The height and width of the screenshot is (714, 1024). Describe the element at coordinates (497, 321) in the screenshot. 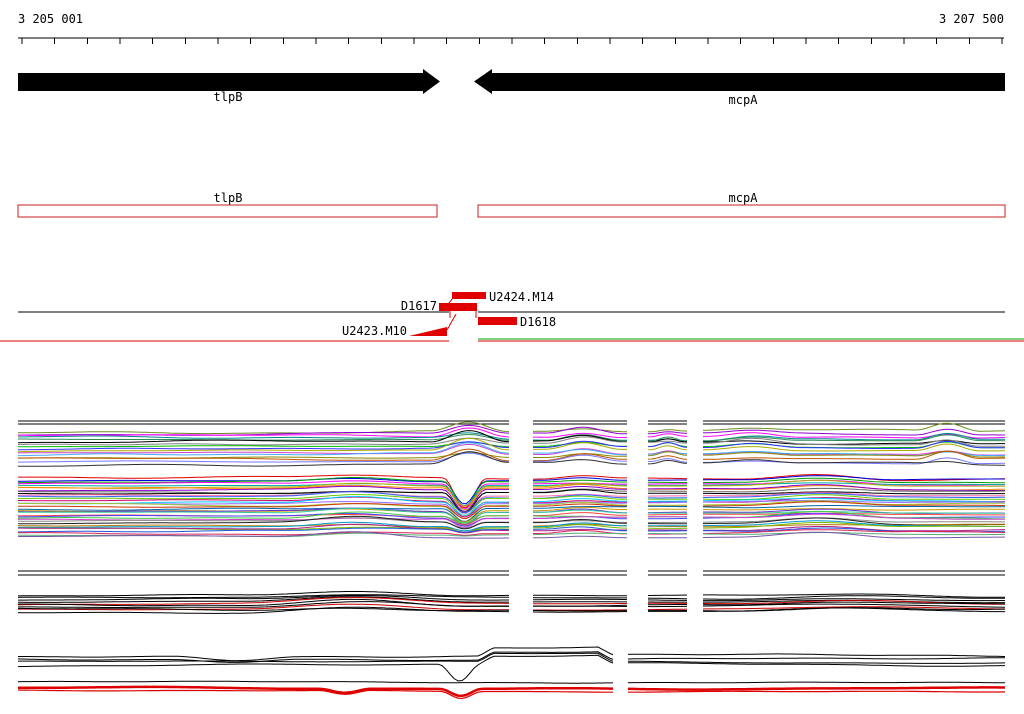

I see `primer-bar-d1618` at that location.